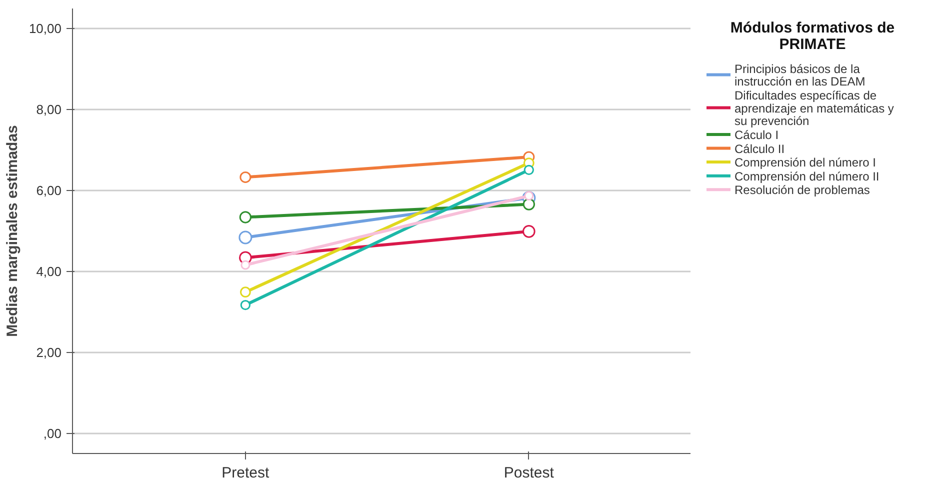  Describe the element at coordinates (759, 149) in the screenshot. I see `legend-label: Cálculo II` at that location.